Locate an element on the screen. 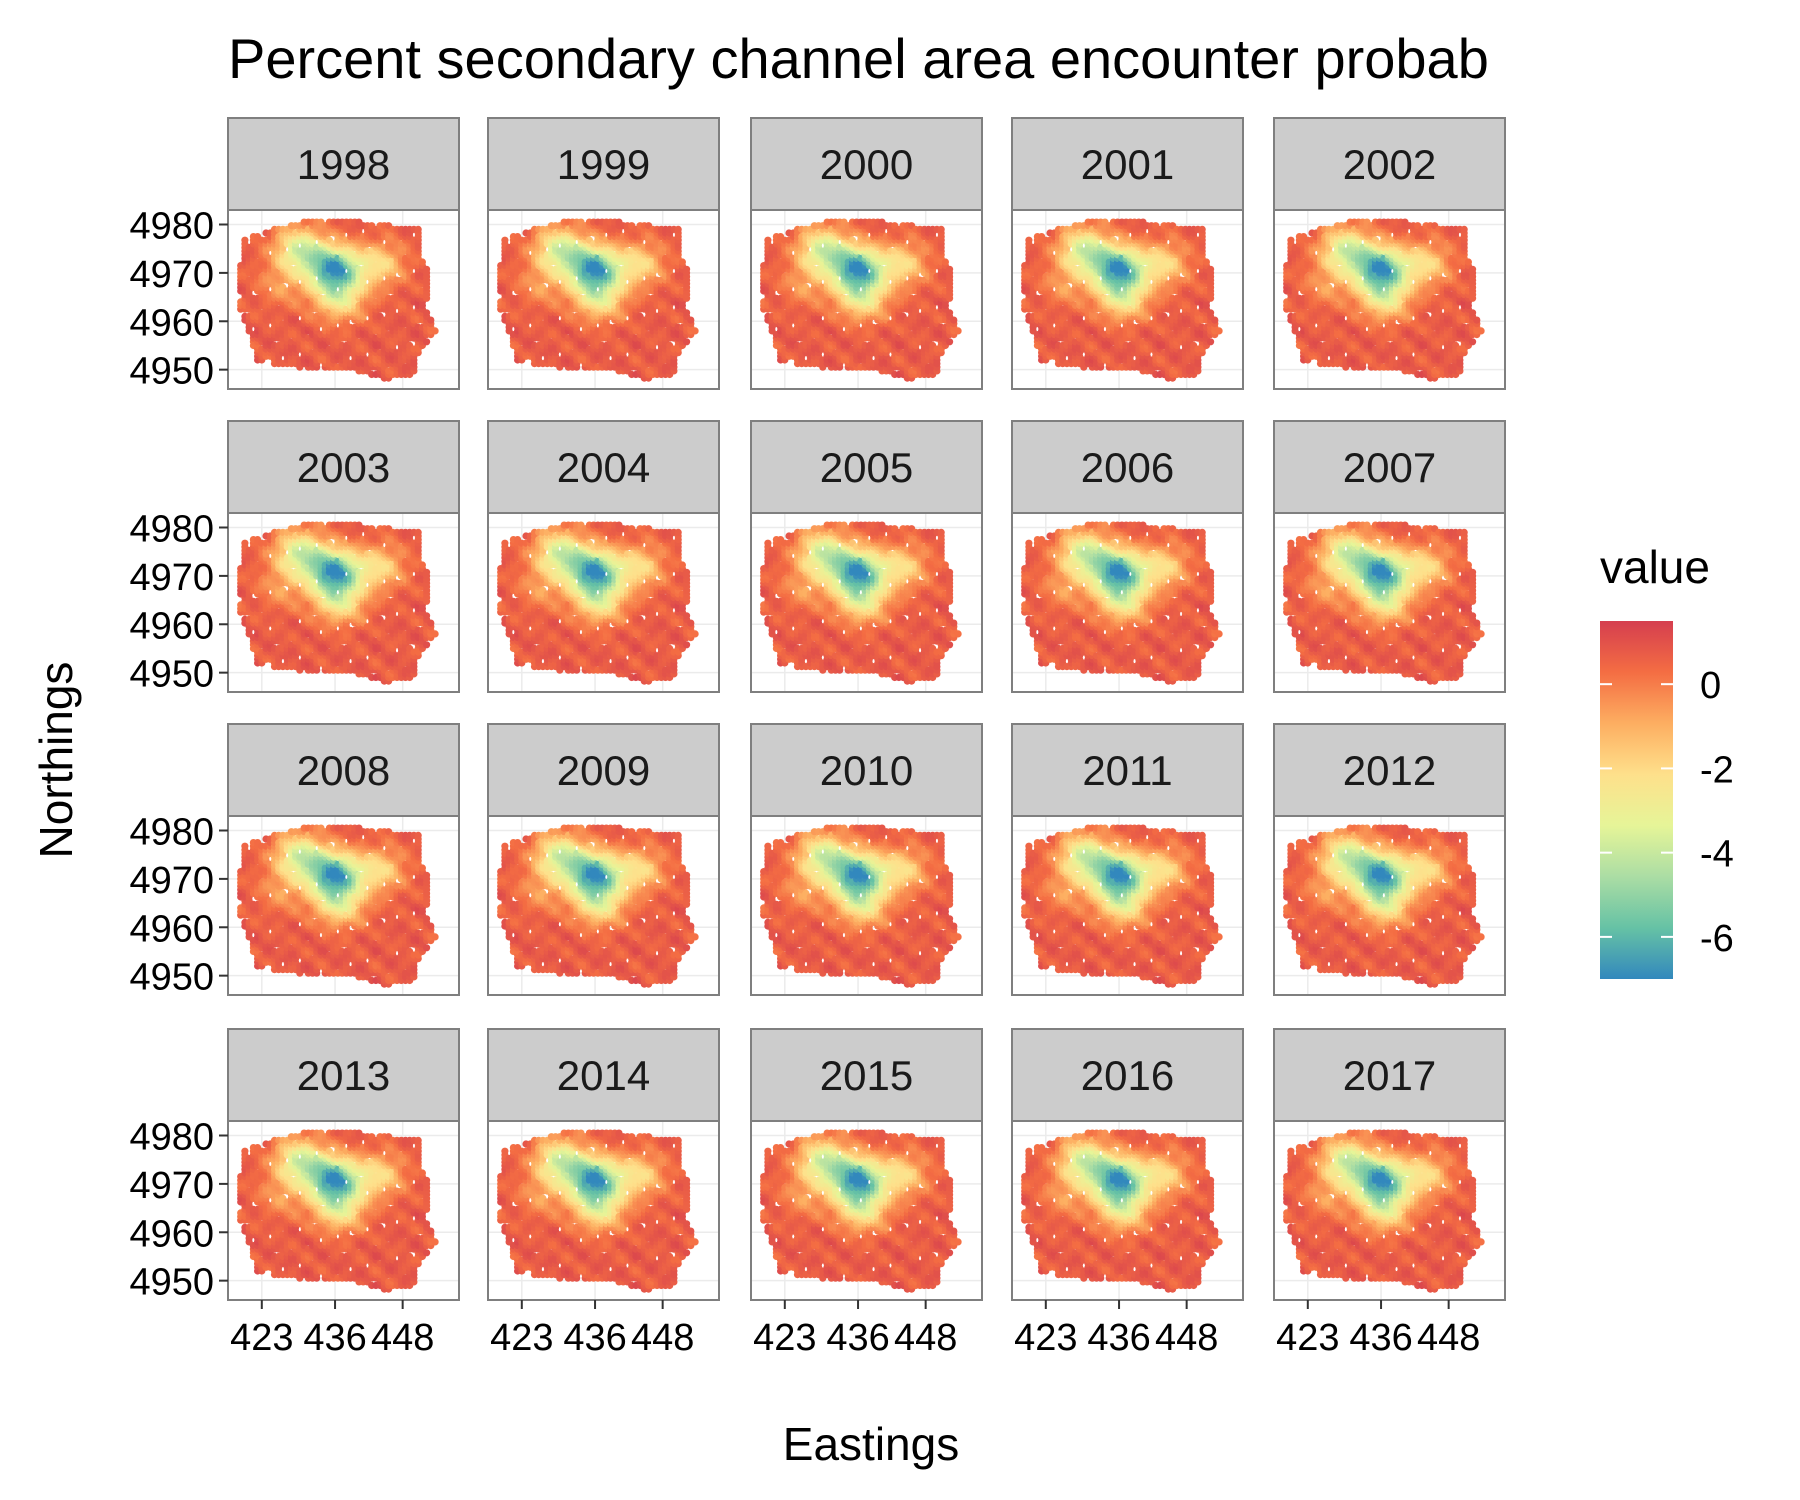  facet-panel-1998: 1998 4950 4960 4970 4980 is located at coordinates (294, 255).